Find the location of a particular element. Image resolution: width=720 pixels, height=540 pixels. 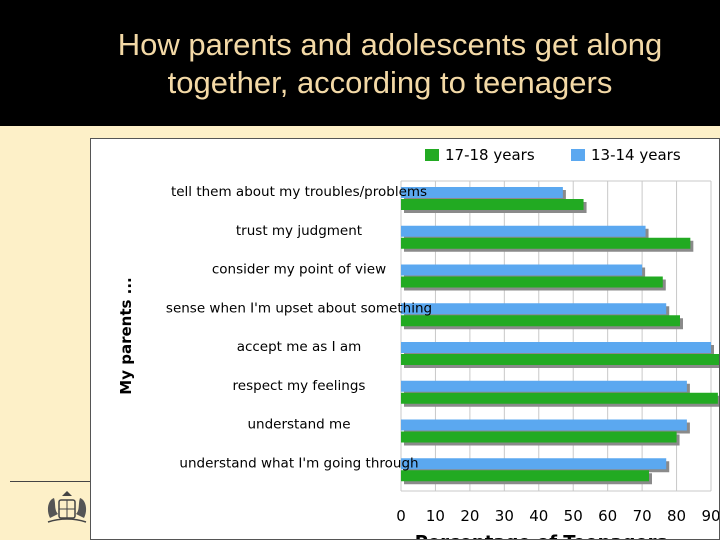

category-label: trust my judgment is located at coordinates (299, 231).